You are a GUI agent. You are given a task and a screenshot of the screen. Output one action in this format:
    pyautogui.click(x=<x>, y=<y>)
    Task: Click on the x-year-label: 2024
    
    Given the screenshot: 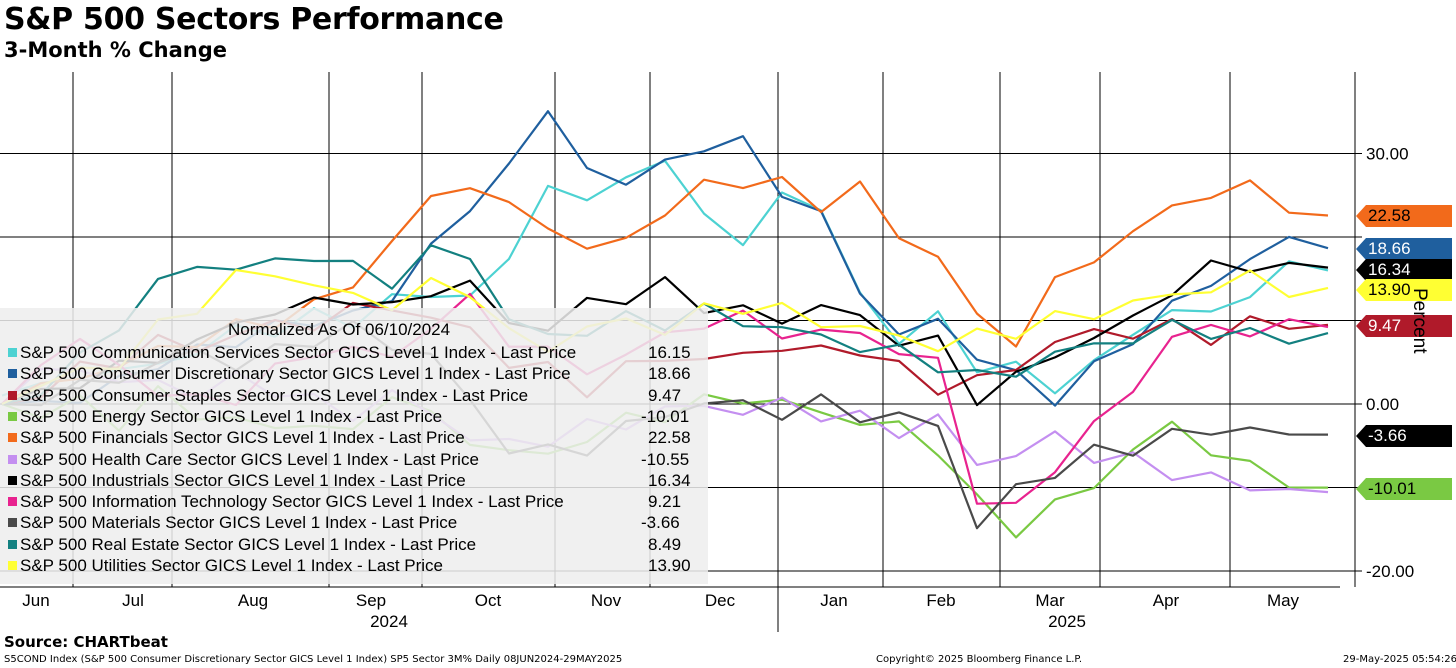 What is the action you would take?
    pyautogui.click(x=389, y=621)
    